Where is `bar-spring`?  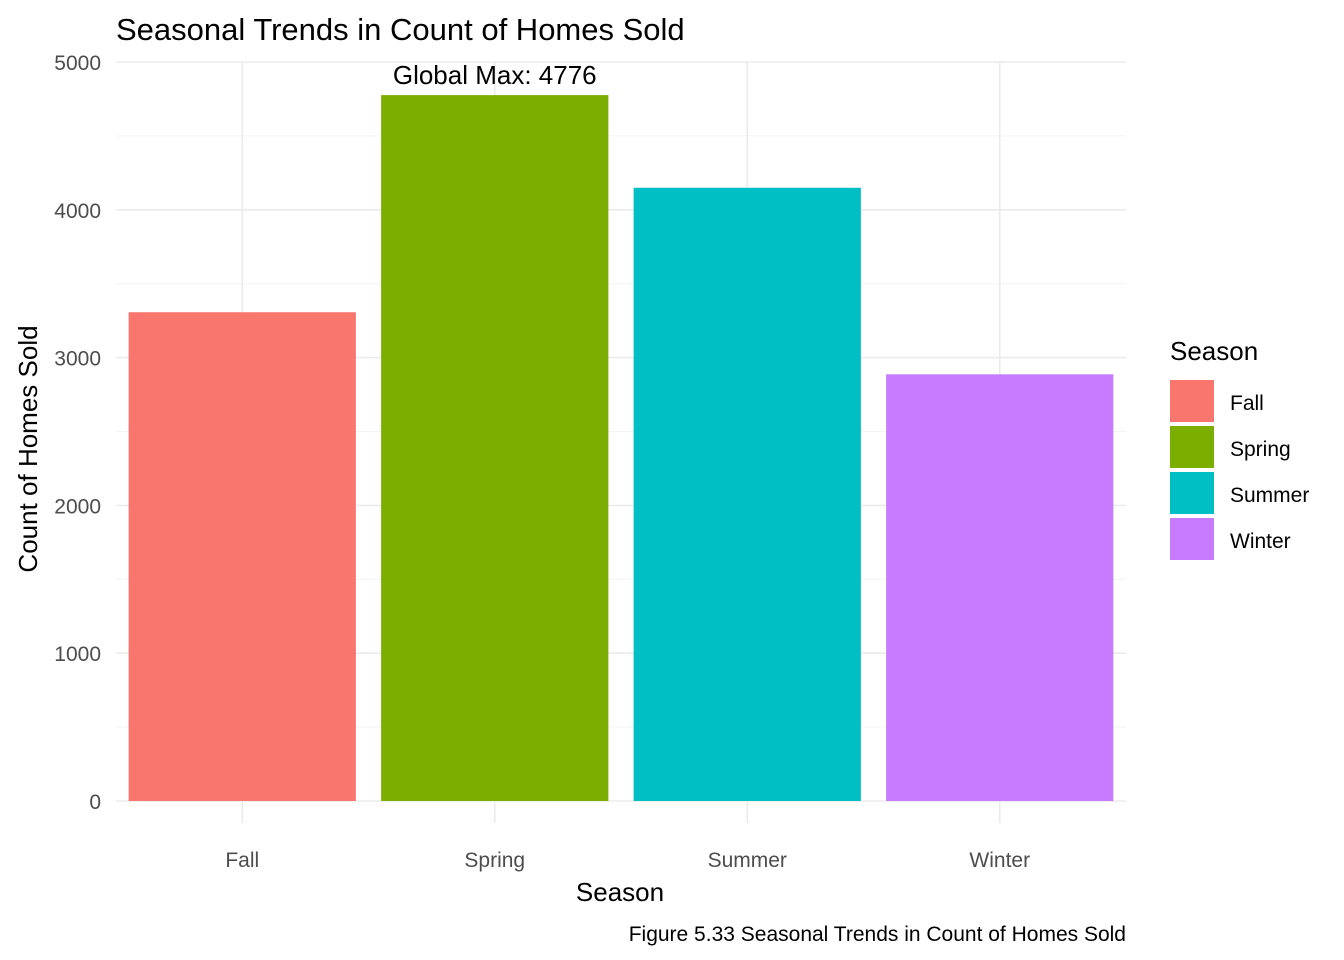
bar-spring is located at coordinates (495, 448).